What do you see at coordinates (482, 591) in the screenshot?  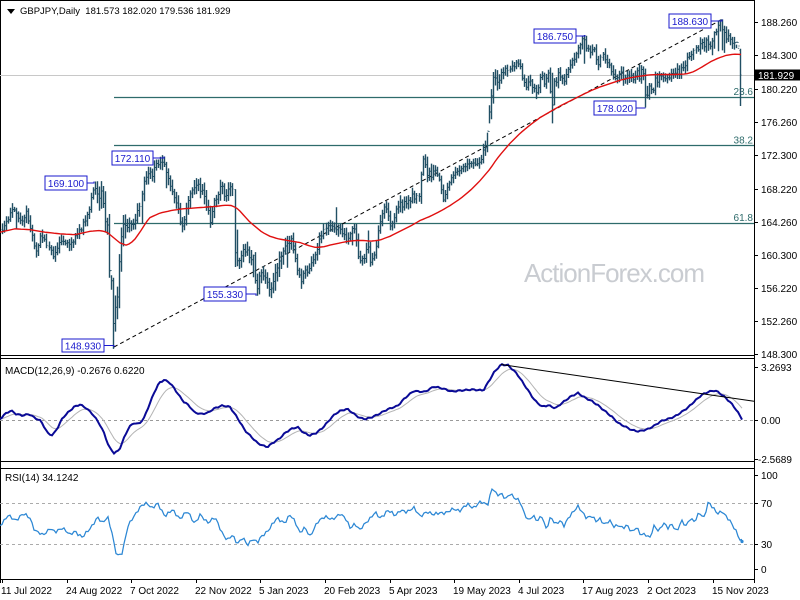 I see `svg-text: 19 May 2023` at bounding box center [482, 591].